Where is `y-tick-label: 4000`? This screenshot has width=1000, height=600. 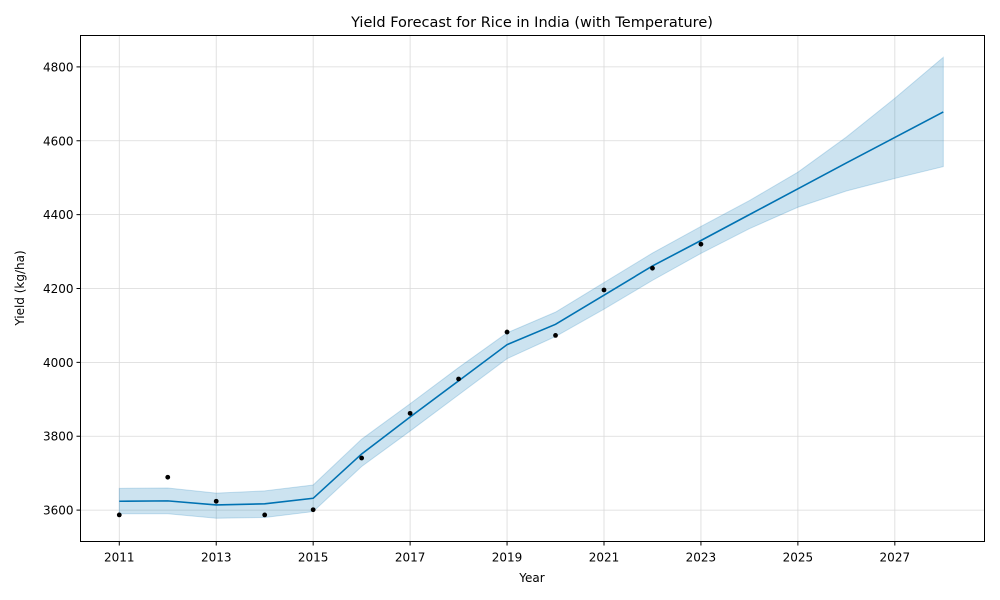
y-tick-label: 4000 is located at coordinates (58, 363).